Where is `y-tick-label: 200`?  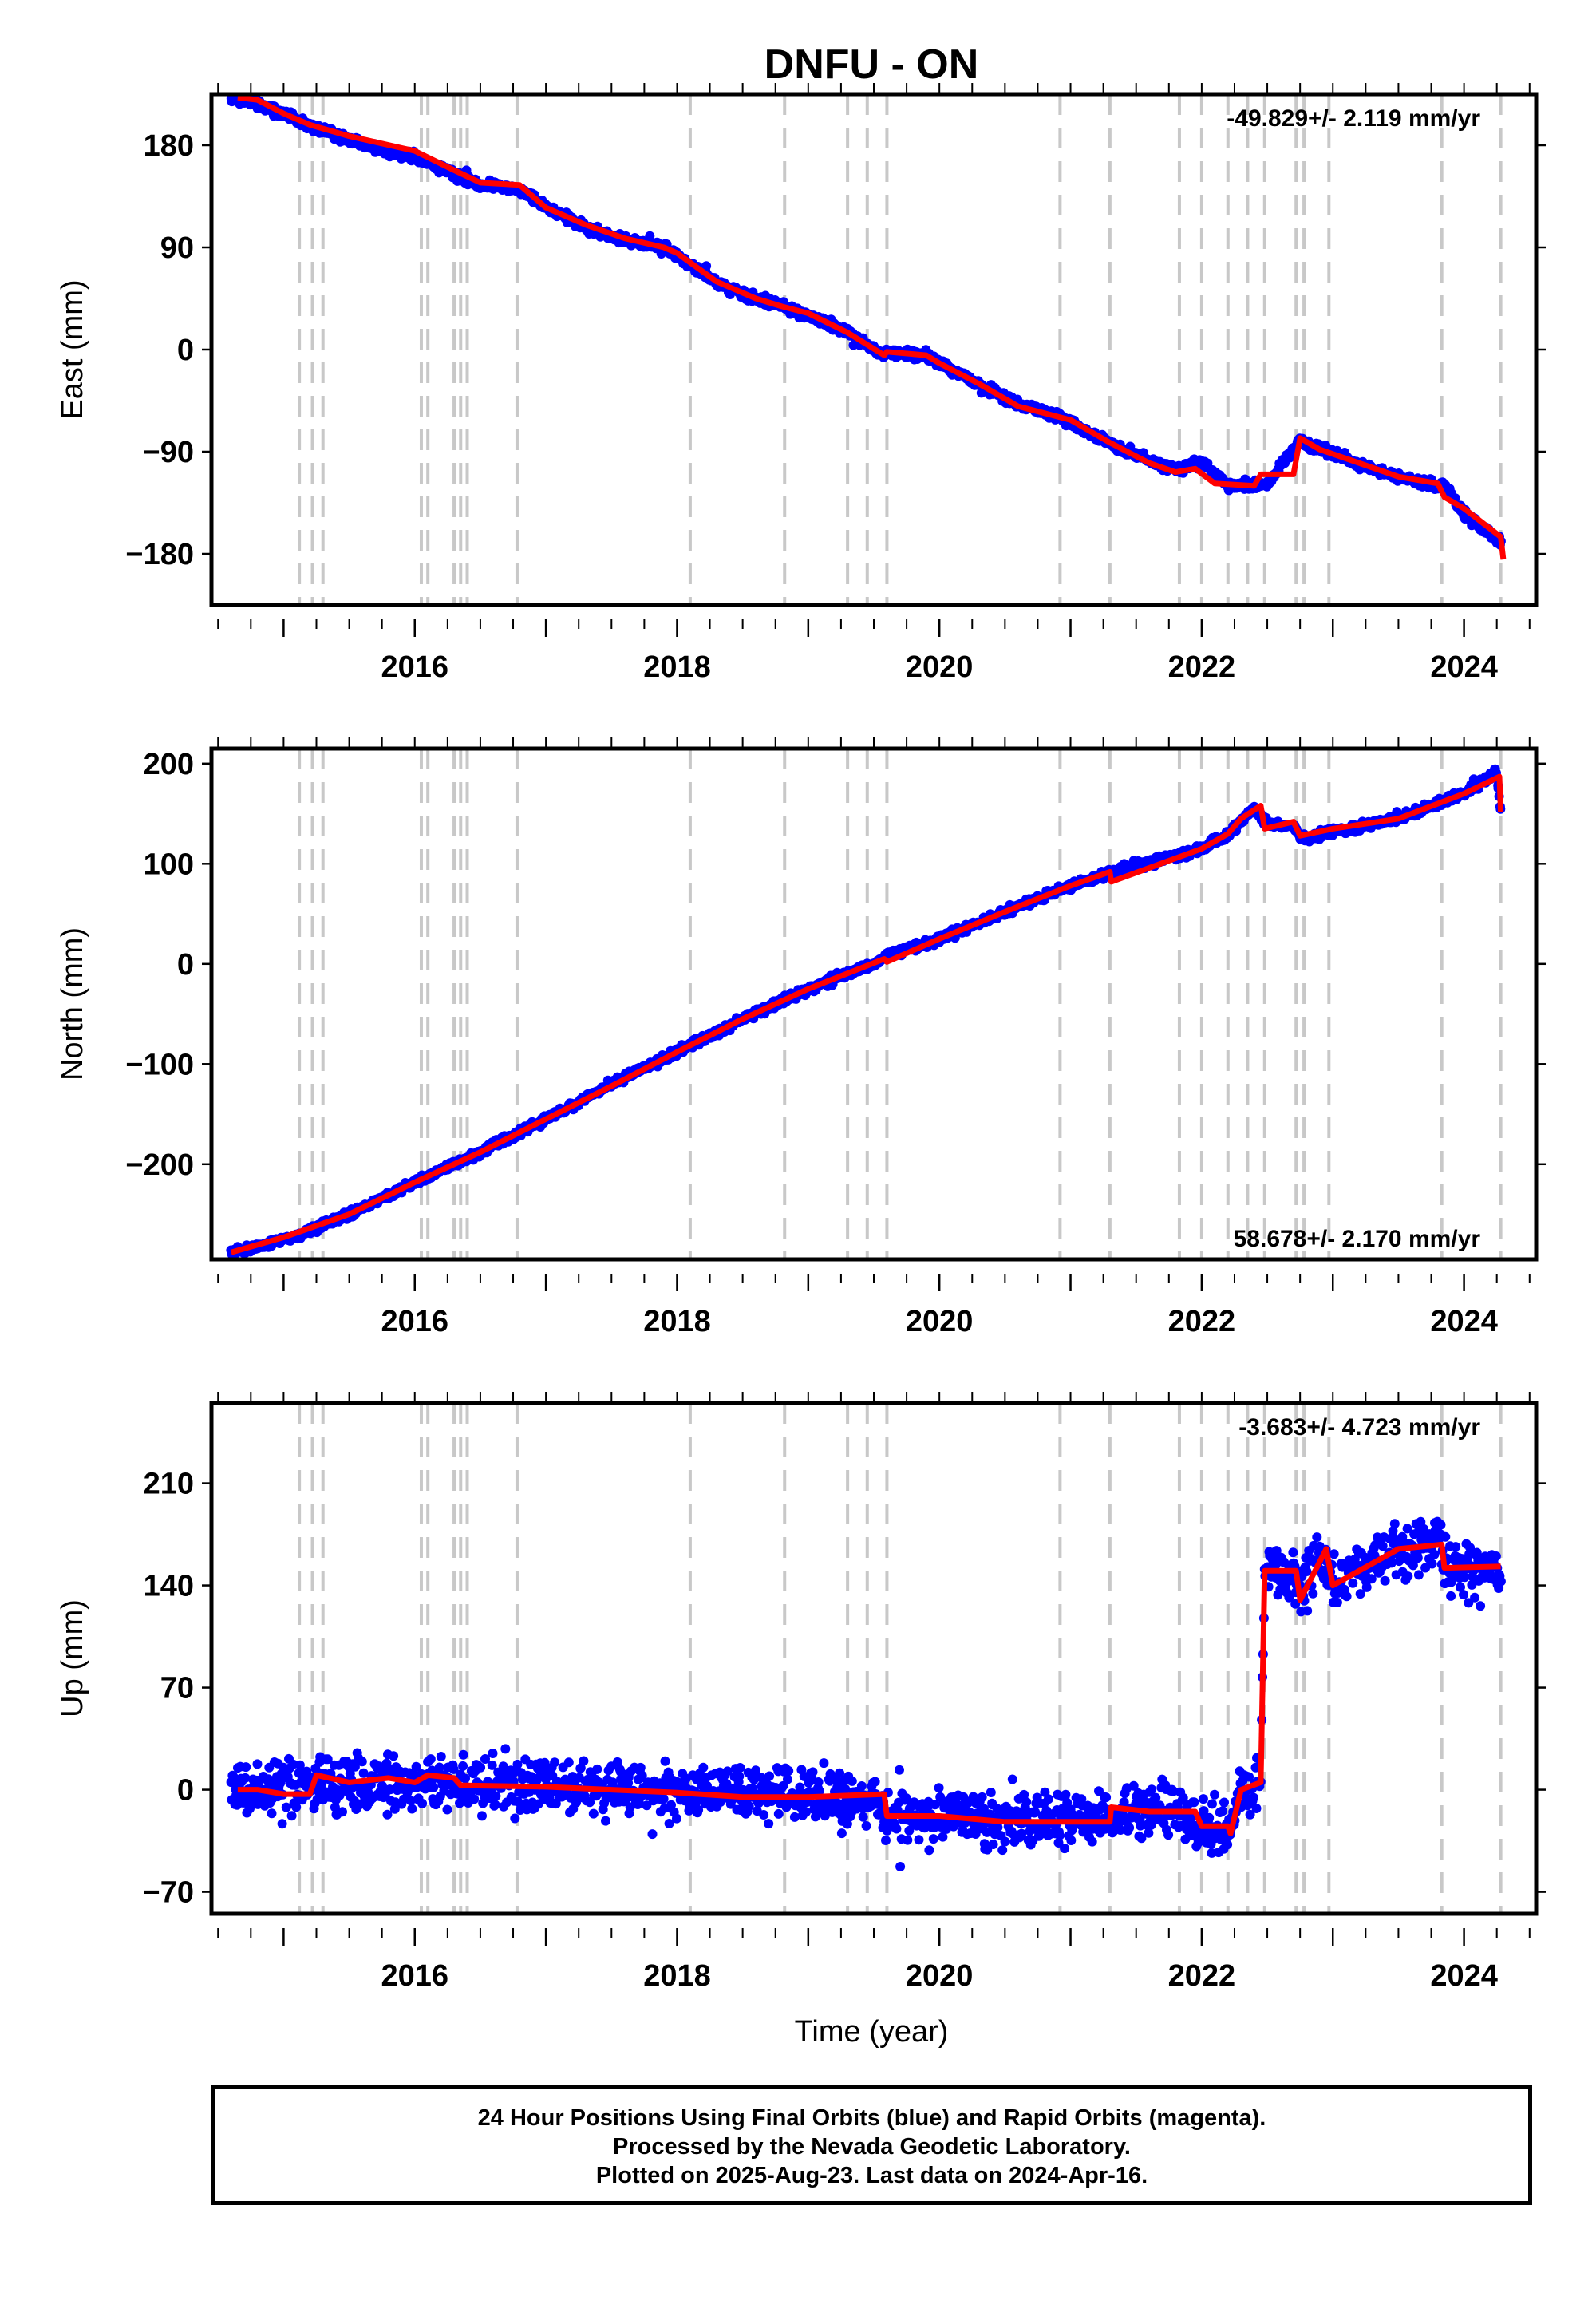 y-tick-label: 200 is located at coordinates (169, 764).